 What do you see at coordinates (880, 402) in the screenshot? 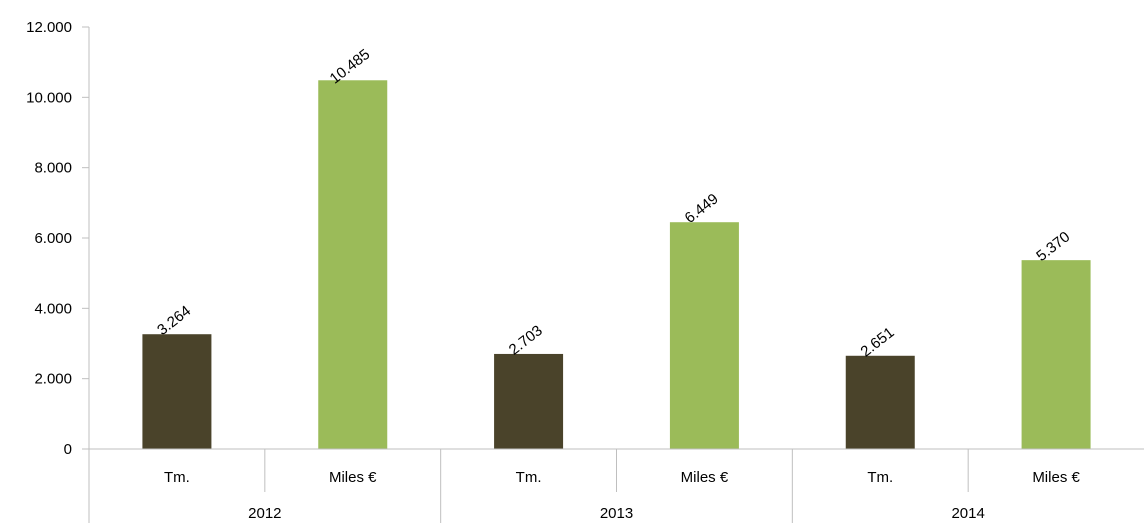
I see `bar-2014-tm` at bounding box center [880, 402].